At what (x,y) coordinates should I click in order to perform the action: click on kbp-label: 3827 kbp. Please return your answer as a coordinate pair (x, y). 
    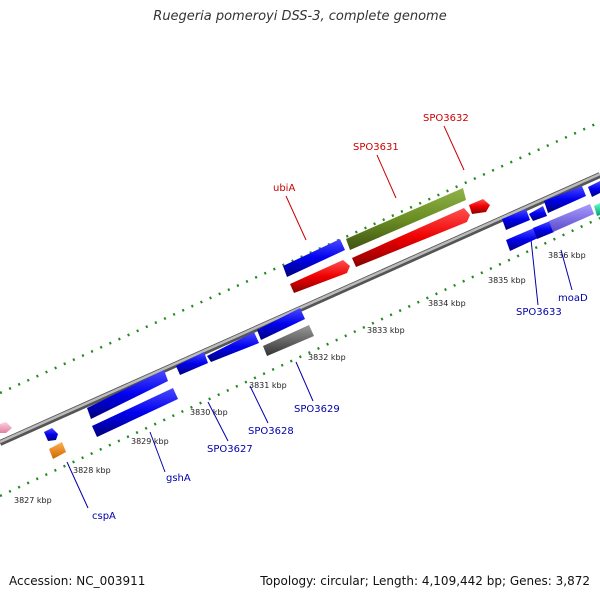
    Looking at the image, I should click on (33, 500).